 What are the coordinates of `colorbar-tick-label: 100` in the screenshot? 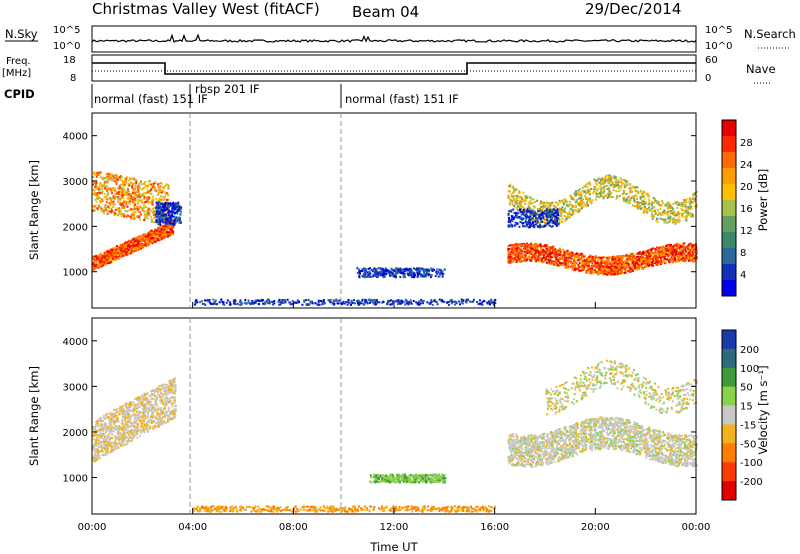 It's located at (749, 369).